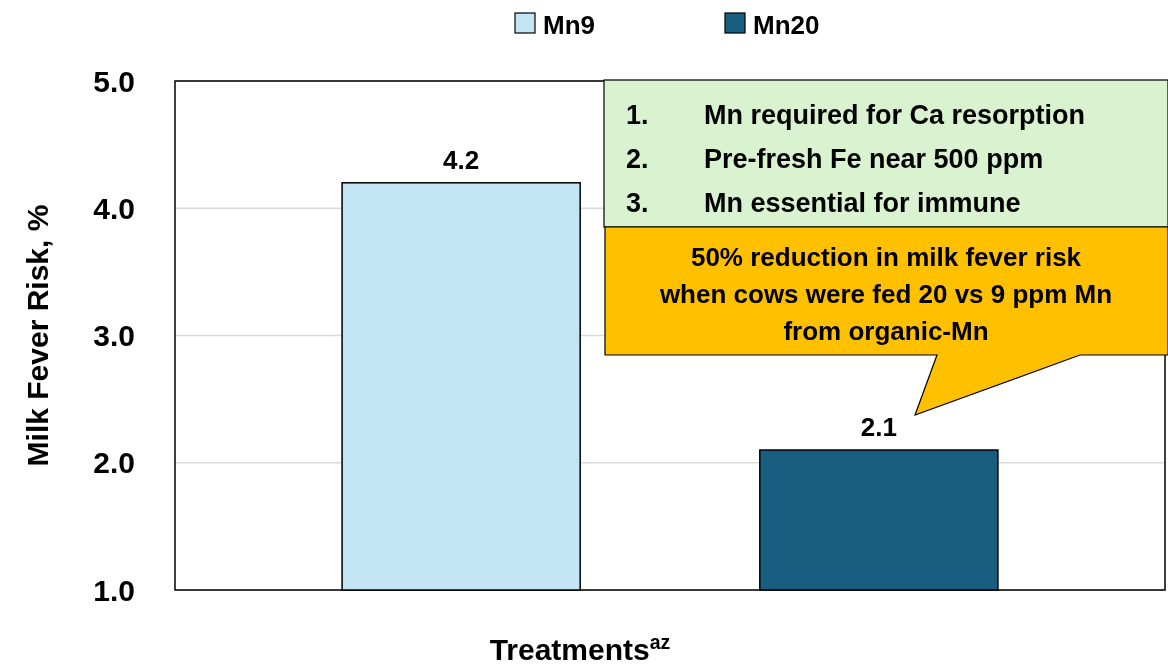 The width and height of the screenshot is (1168, 667). Describe the element at coordinates (823, 203) in the screenshot. I see `text: 3. Mn essential for immune` at that location.